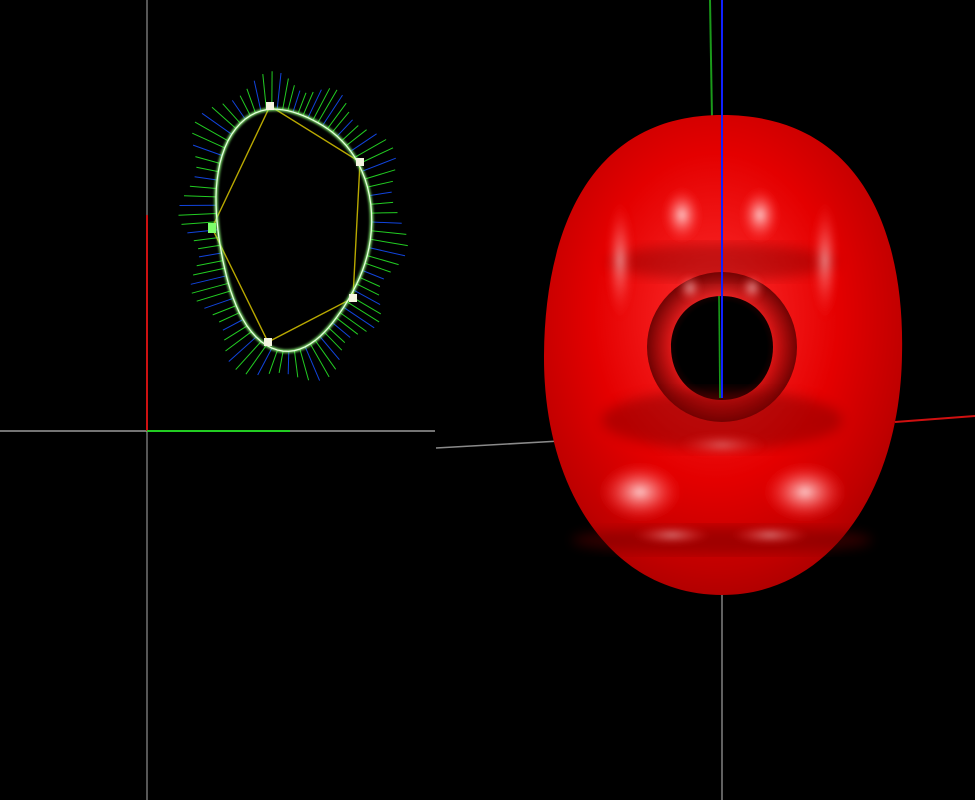  What do you see at coordinates (498, 444) in the screenshot?
I see `grid-line-x` at bounding box center [498, 444].